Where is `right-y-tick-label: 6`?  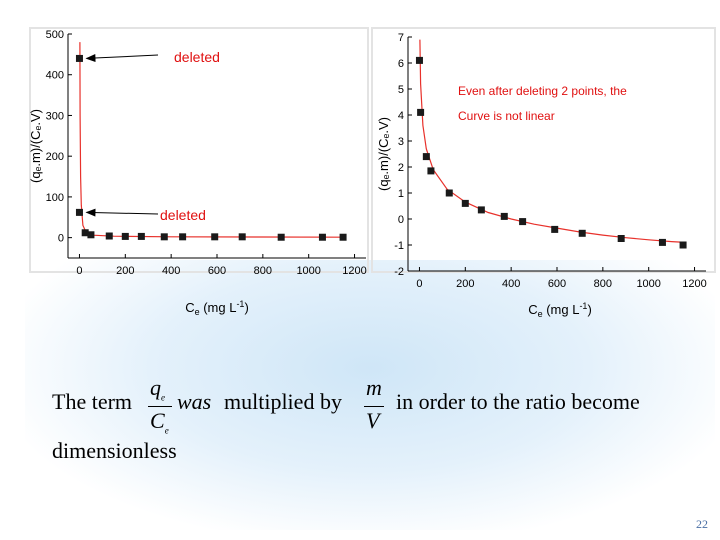 right-y-tick-label: 6 is located at coordinates (401, 64).